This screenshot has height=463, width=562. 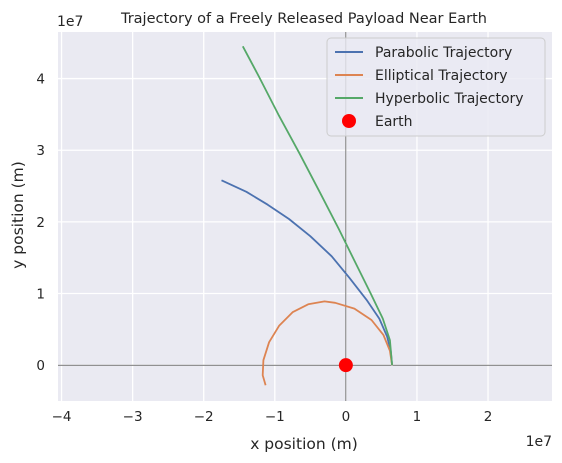 I want to click on x-tick-labels: −4 −3 −2 −1 0 1 2, so click(x=272, y=417).